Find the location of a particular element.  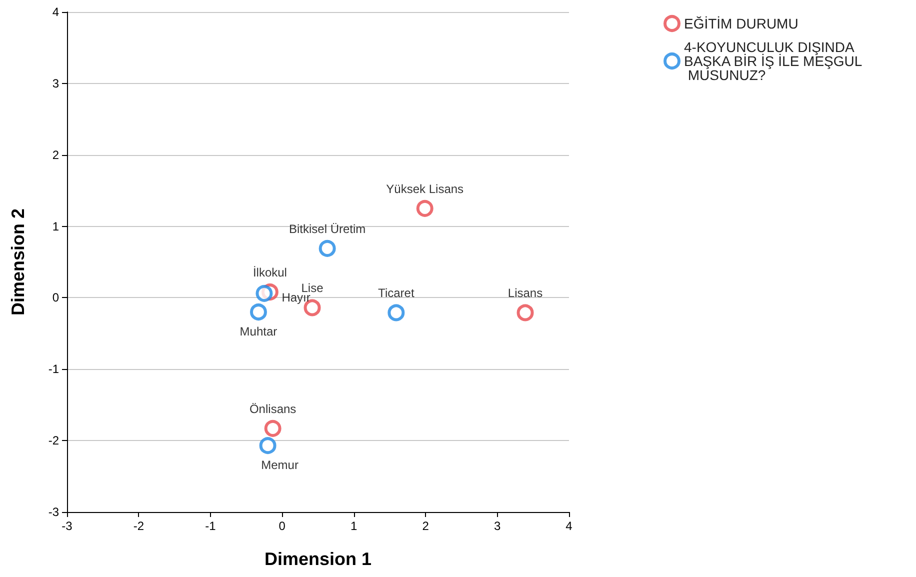

y-axis-title: Dimension 2 is located at coordinates (18, 262).